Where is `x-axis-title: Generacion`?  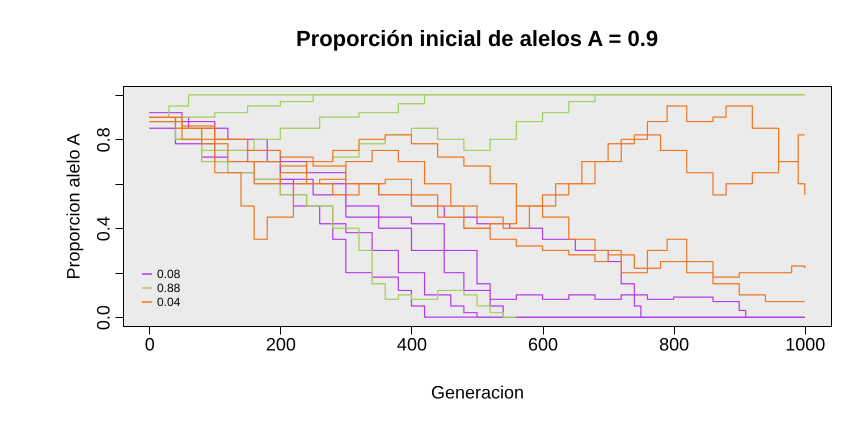 x-axis-title: Generacion is located at coordinates (477, 392).